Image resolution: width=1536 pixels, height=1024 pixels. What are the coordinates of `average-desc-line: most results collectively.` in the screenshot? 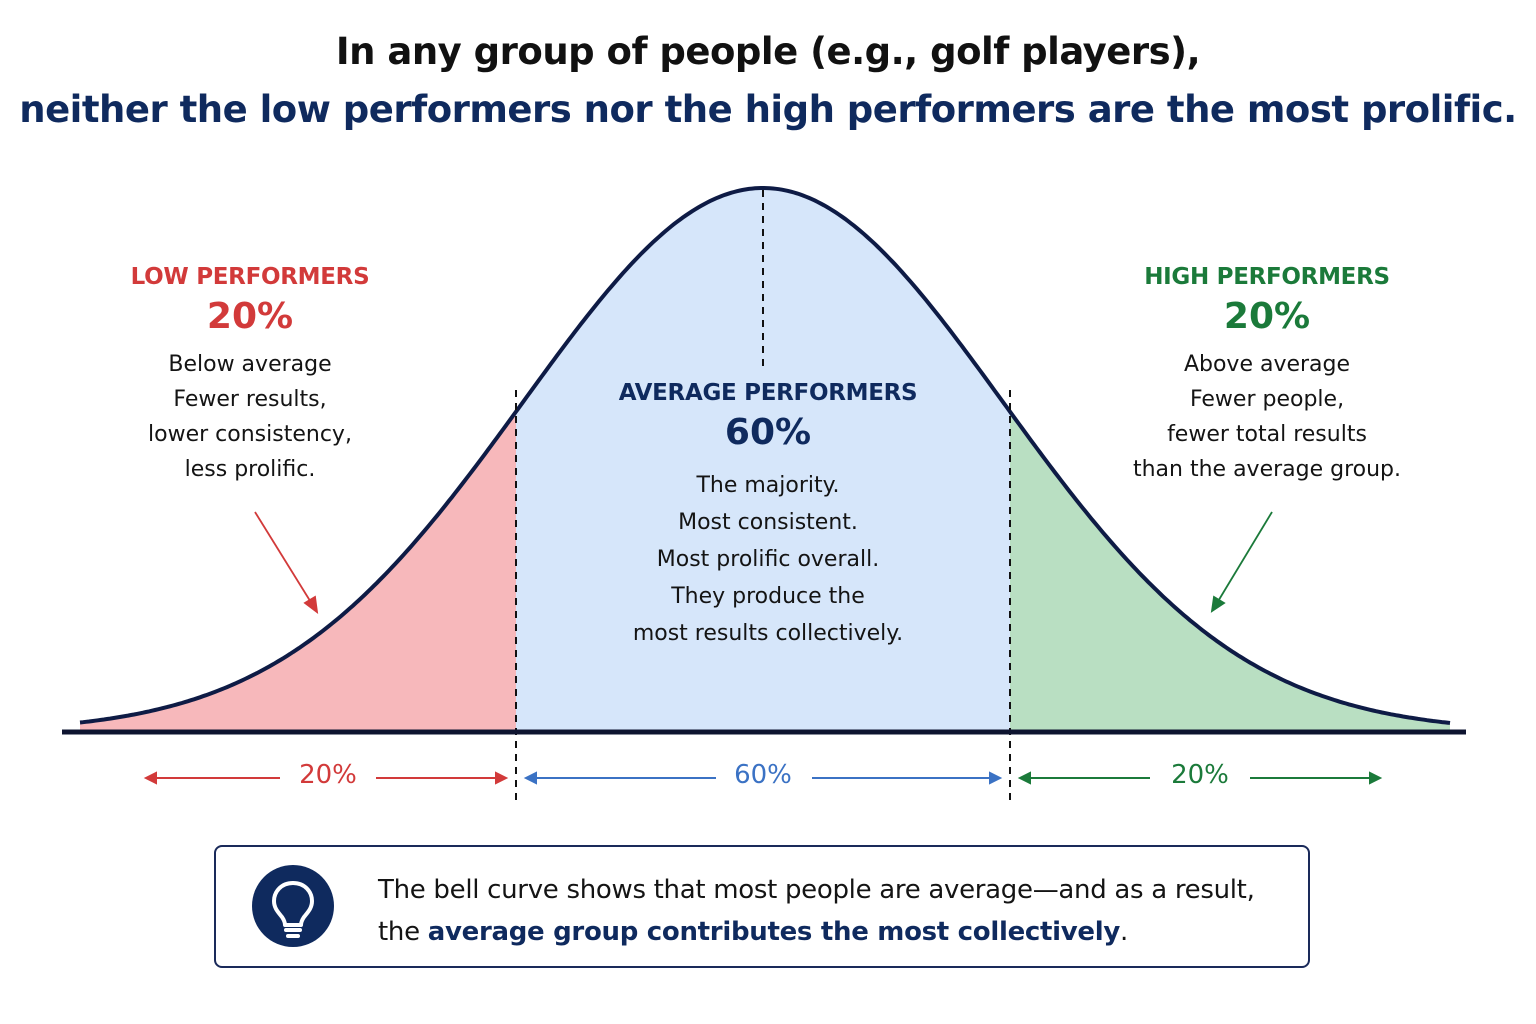 It's located at (768, 633).